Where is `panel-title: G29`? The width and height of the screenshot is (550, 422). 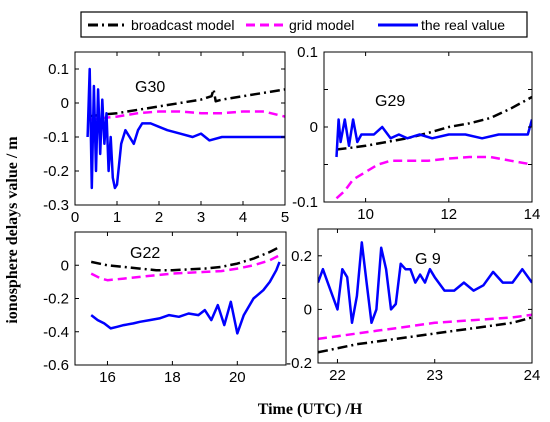
panel-title: G29 is located at coordinates (390, 101).